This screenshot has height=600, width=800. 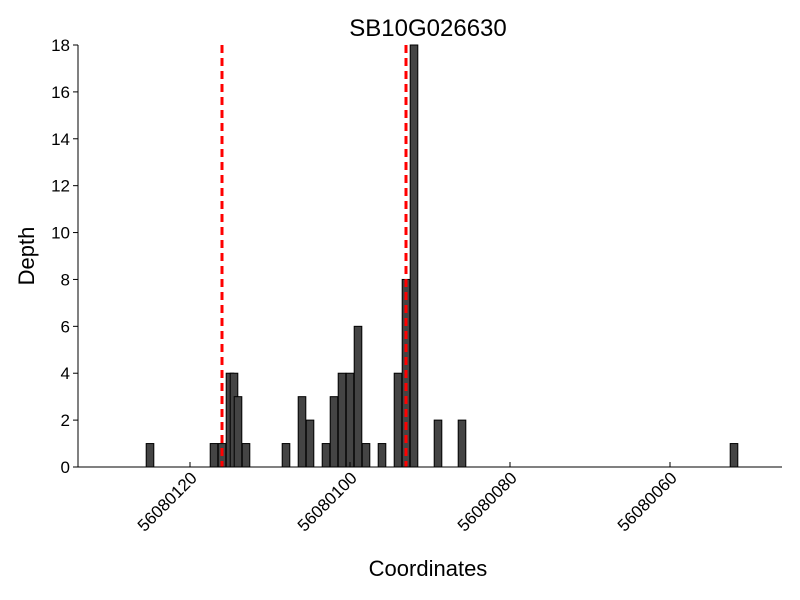 What do you see at coordinates (427, 28) in the screenshot?
I see `chart-title: SB10G026630` at bounding box center [427, 28].